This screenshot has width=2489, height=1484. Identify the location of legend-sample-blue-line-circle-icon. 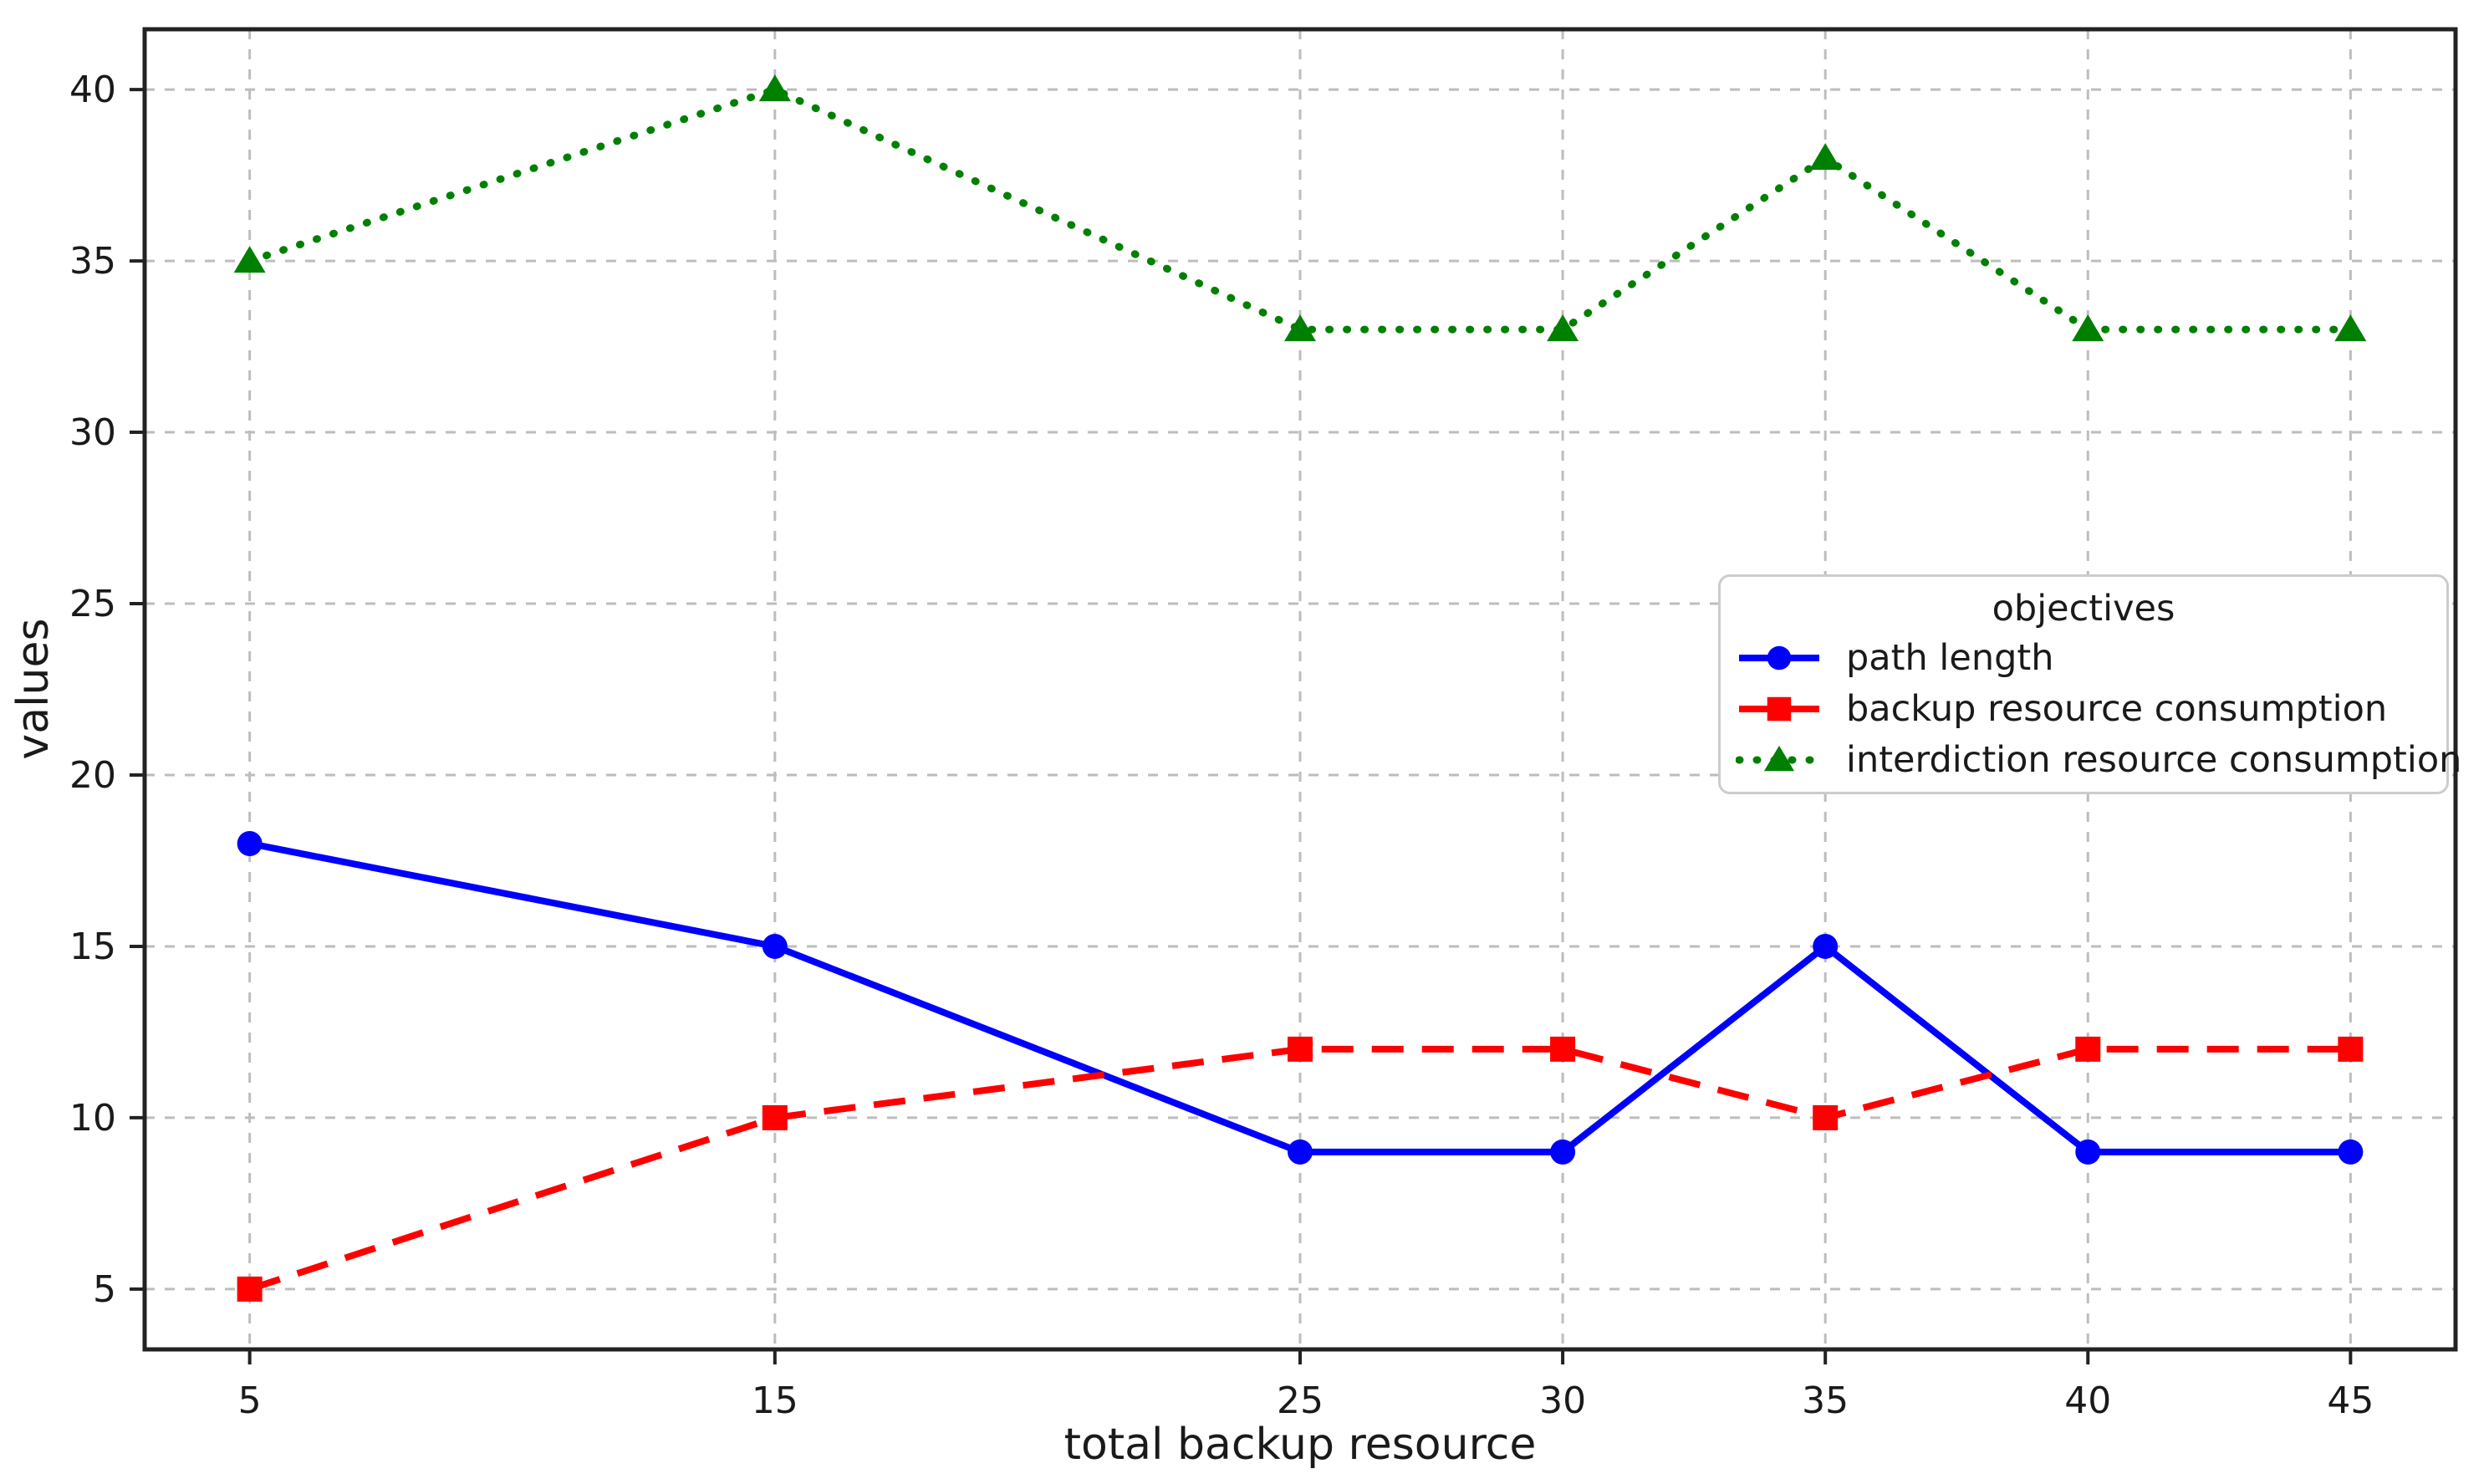
(1779, 657).